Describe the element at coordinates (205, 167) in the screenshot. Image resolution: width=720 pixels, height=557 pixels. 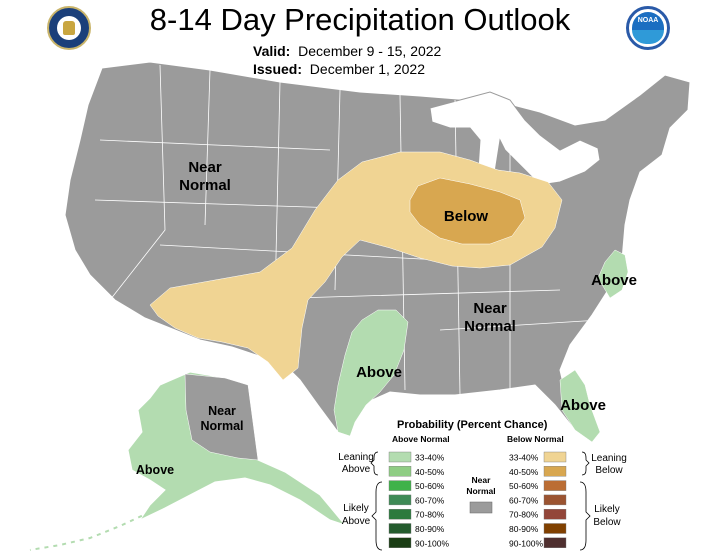
I see `label-near-normal-west-line1: Near` at that location.